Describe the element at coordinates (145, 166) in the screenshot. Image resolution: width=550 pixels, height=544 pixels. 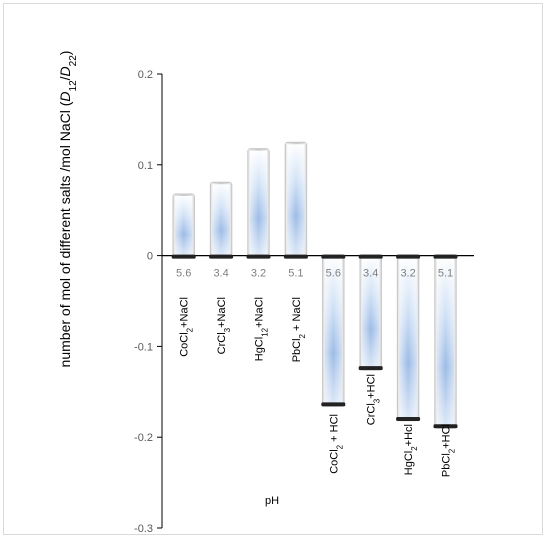
I see `y-tick-label: 0.1` at that location.